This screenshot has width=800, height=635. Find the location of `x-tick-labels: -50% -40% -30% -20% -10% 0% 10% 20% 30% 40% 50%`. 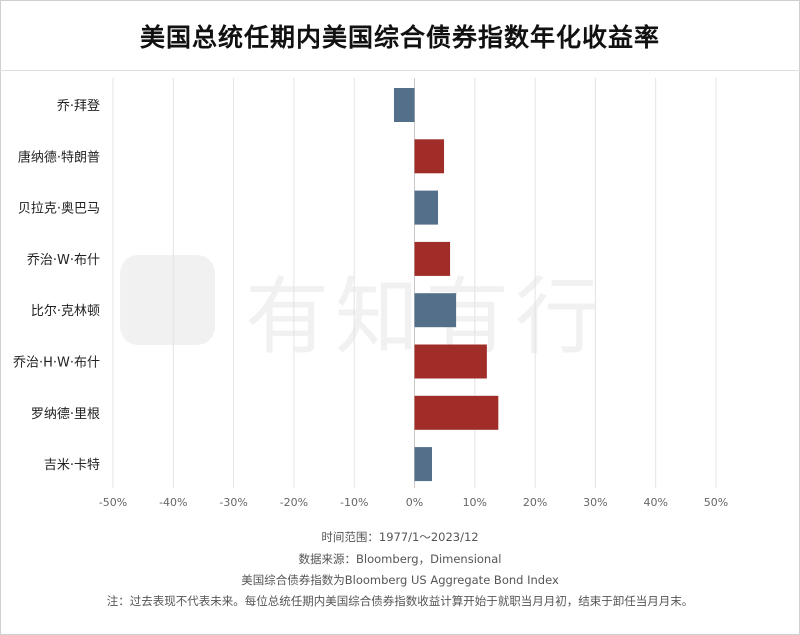

x-tick-labels: -50% -40% -30% -20% -10% 0% 10% 20% 30% 40% 50% is located at coordinates (413, 502).